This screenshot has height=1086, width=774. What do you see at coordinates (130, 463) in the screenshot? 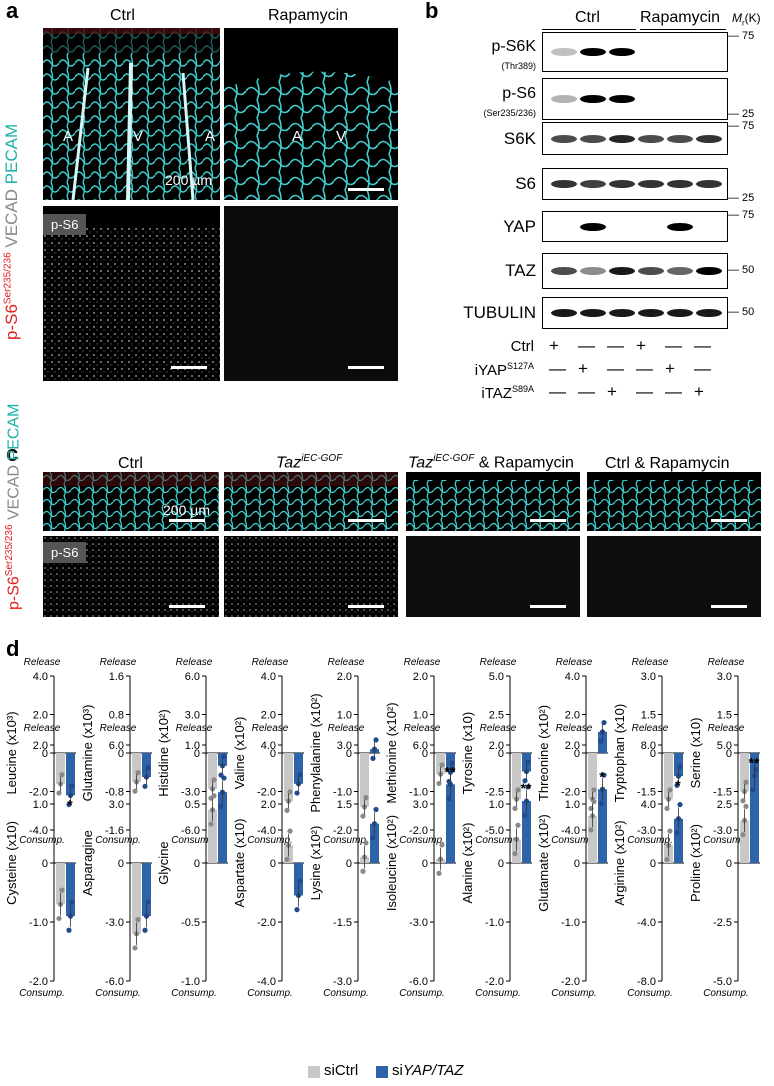
I see `panel-c-title-ctrl: Ctrl` at bounding box center [130, 463].